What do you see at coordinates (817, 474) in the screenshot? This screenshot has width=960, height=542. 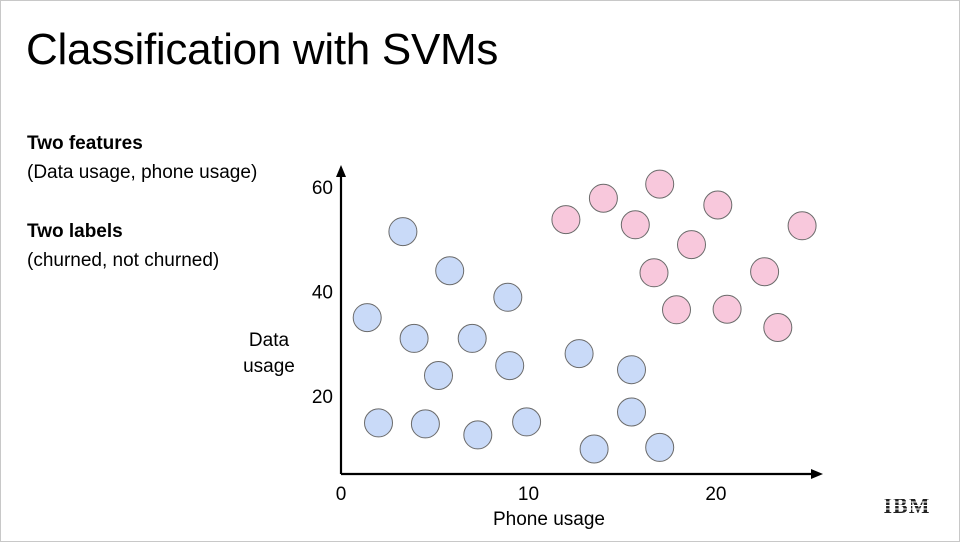 I see `x-axis-arrow` at bounding box center [817, 474].